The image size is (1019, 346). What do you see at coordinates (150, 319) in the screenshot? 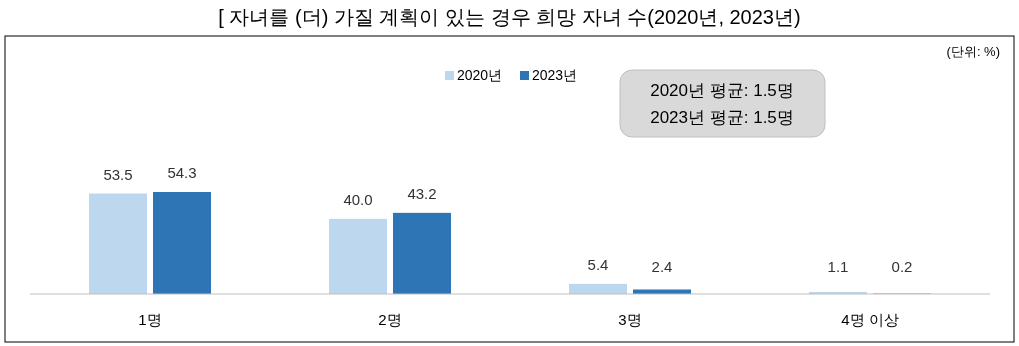
I see `x-tick-label: 1명` at bounding box center [150, 319].